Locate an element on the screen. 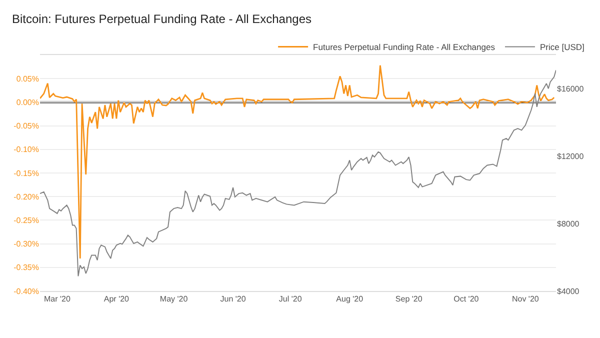 This screenshot has height=338, width=600. x-tick-label: Aug '20 is located at coordinates (350, 299).